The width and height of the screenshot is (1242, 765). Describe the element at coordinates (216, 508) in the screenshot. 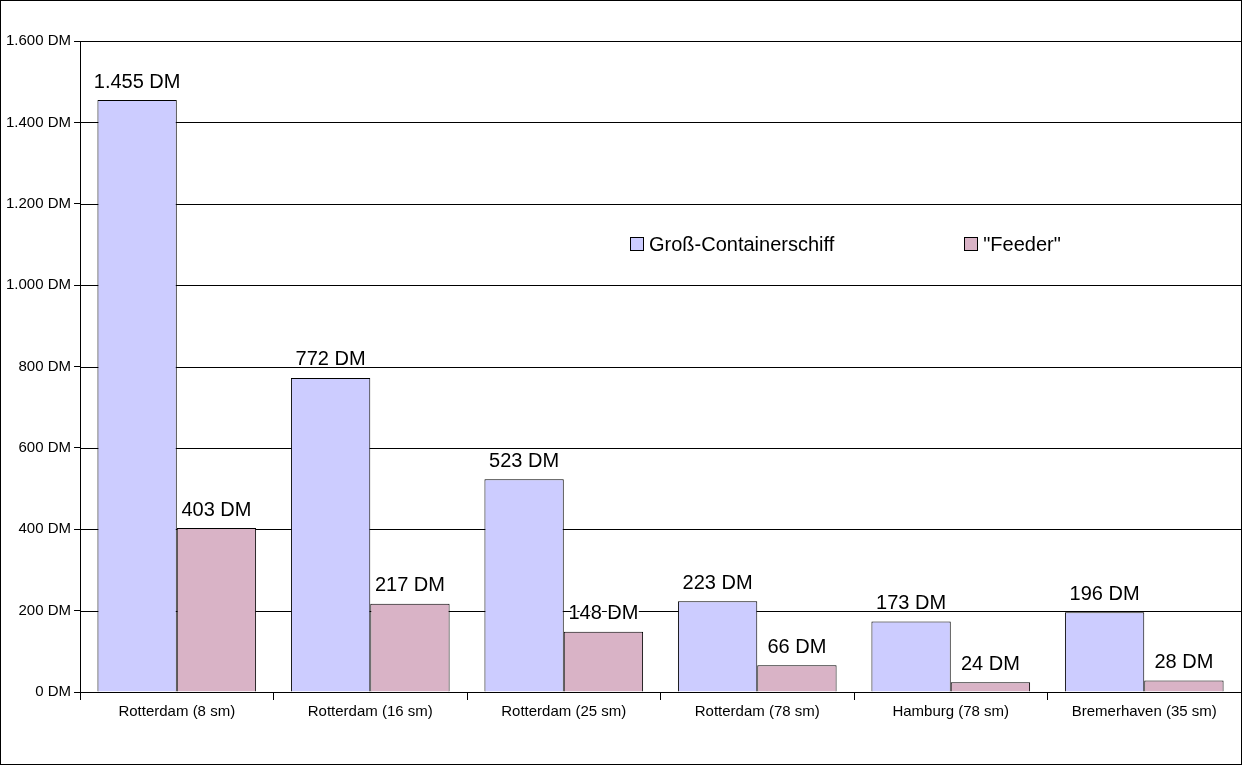

I see `data-label: 403 DM` at that location.